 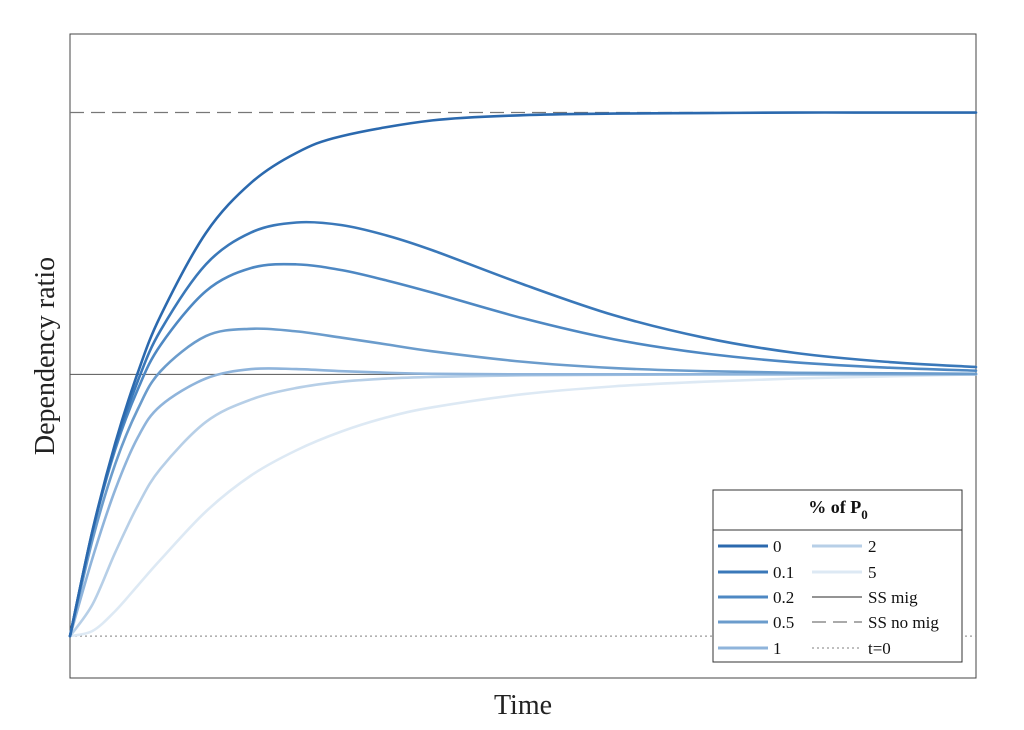 I want to click on legend-box, so click(x=837, y=576).